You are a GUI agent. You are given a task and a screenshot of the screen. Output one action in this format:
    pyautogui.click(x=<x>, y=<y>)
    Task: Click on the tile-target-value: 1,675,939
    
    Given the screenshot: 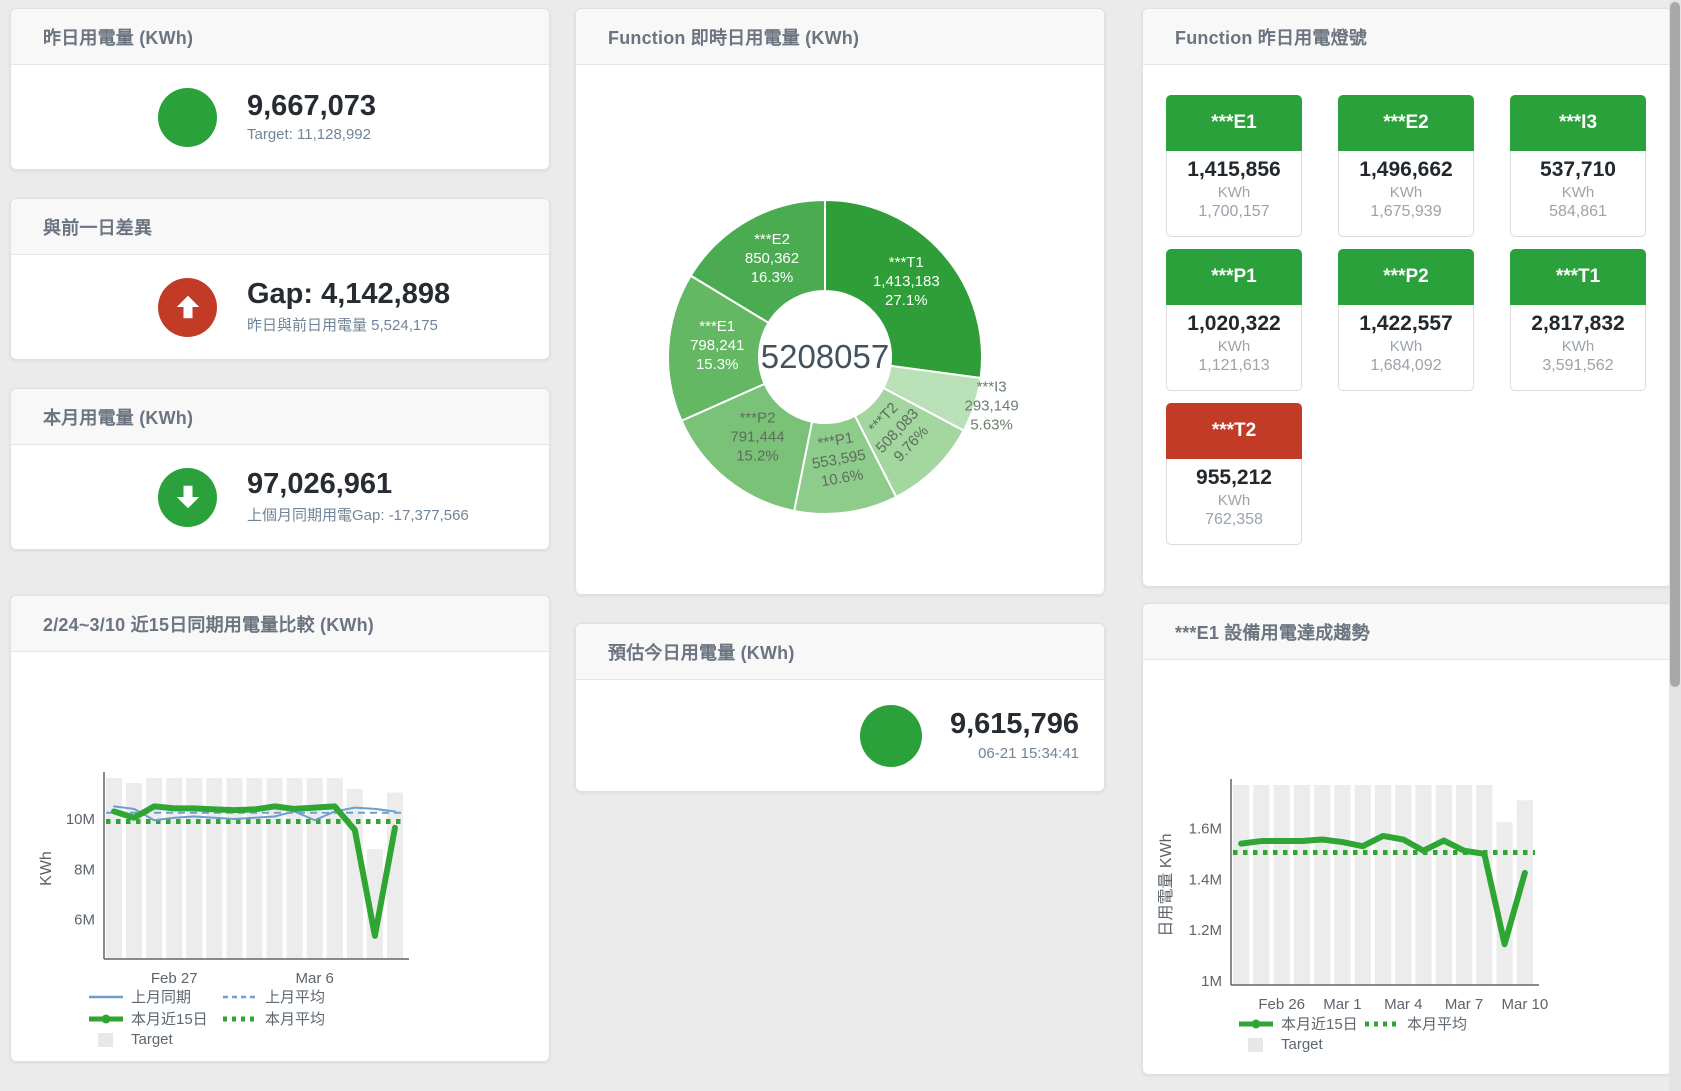 What is the action you would take?
    pyautogui.click(x=1406, y=211)
    